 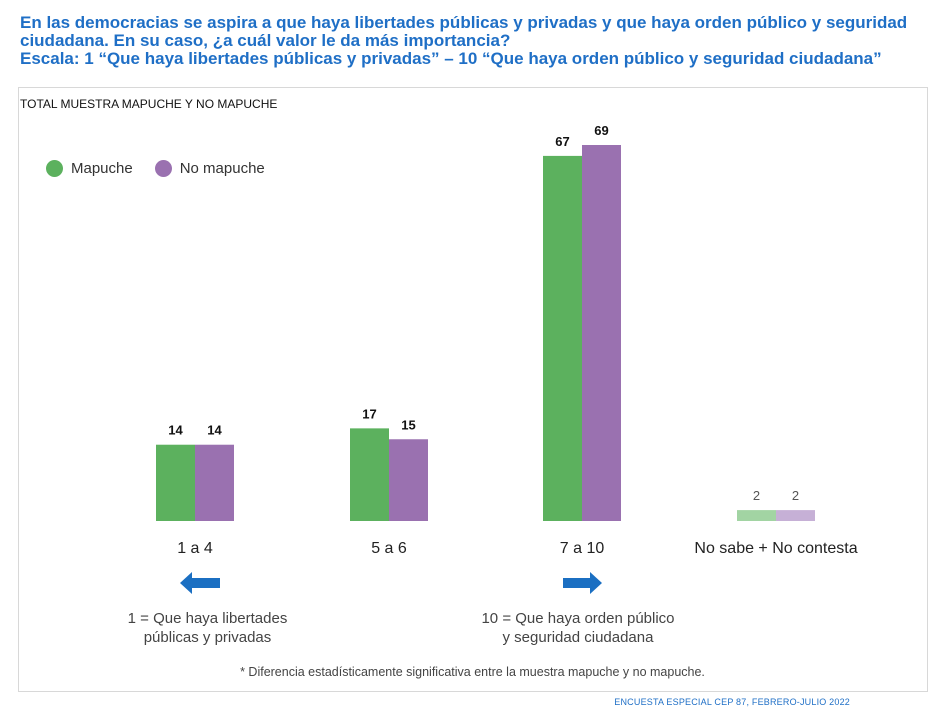 I want to click on legend-label-no-mapuche: No mapuche, so click(x=222, y=168).